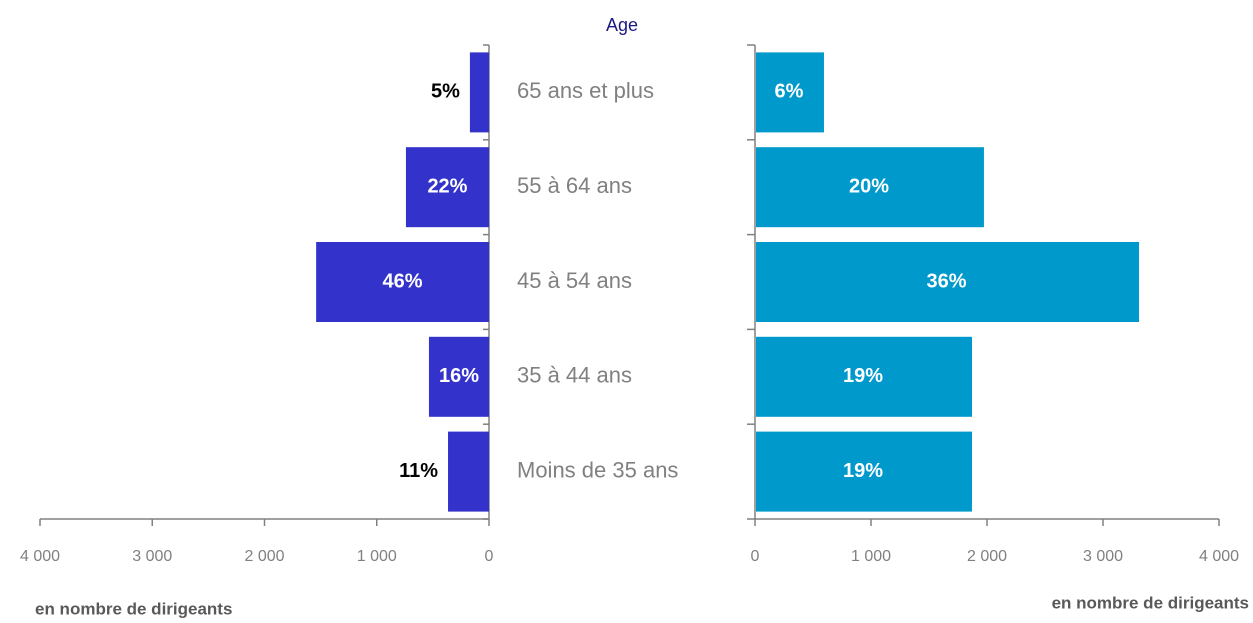 Image resolution: width=1253 pixels, height=623 pixels. What do you see at coordinates (585, 90) in the screenshot?
I see `category-label: 65 ans et plus` at bounding box center [585, 90].